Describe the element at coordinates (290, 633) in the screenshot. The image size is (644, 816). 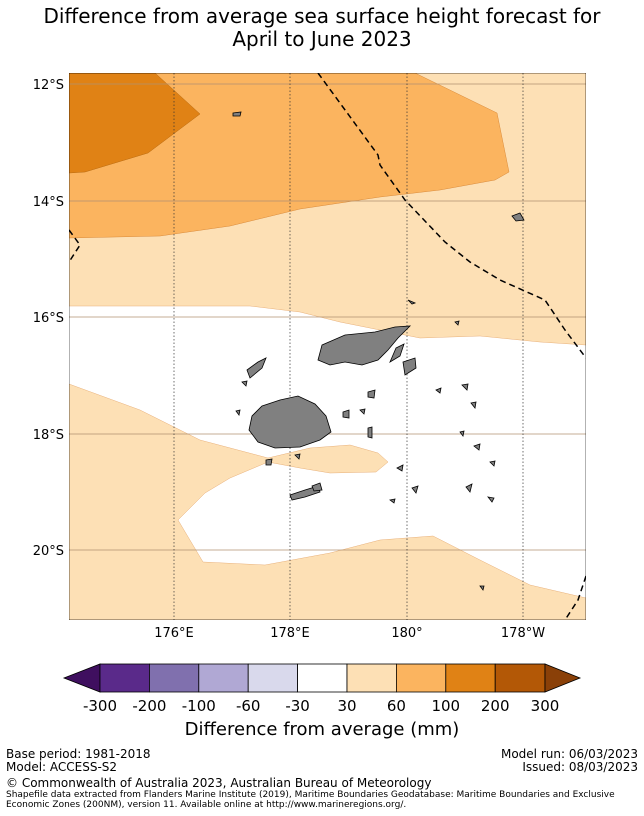
I see `lon-label-178e: 178°E` at that location.